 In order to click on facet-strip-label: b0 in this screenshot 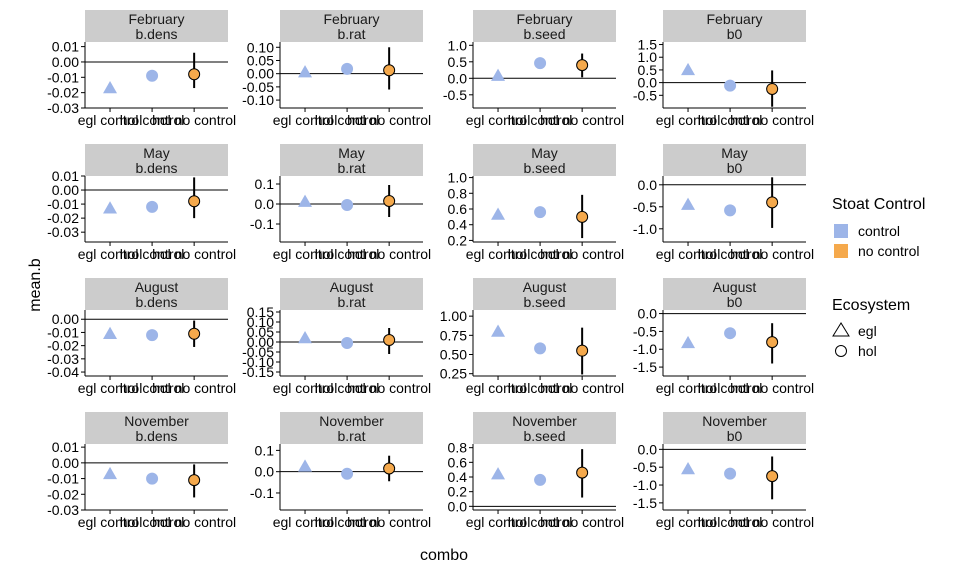, I will do `click(735, 436)`.